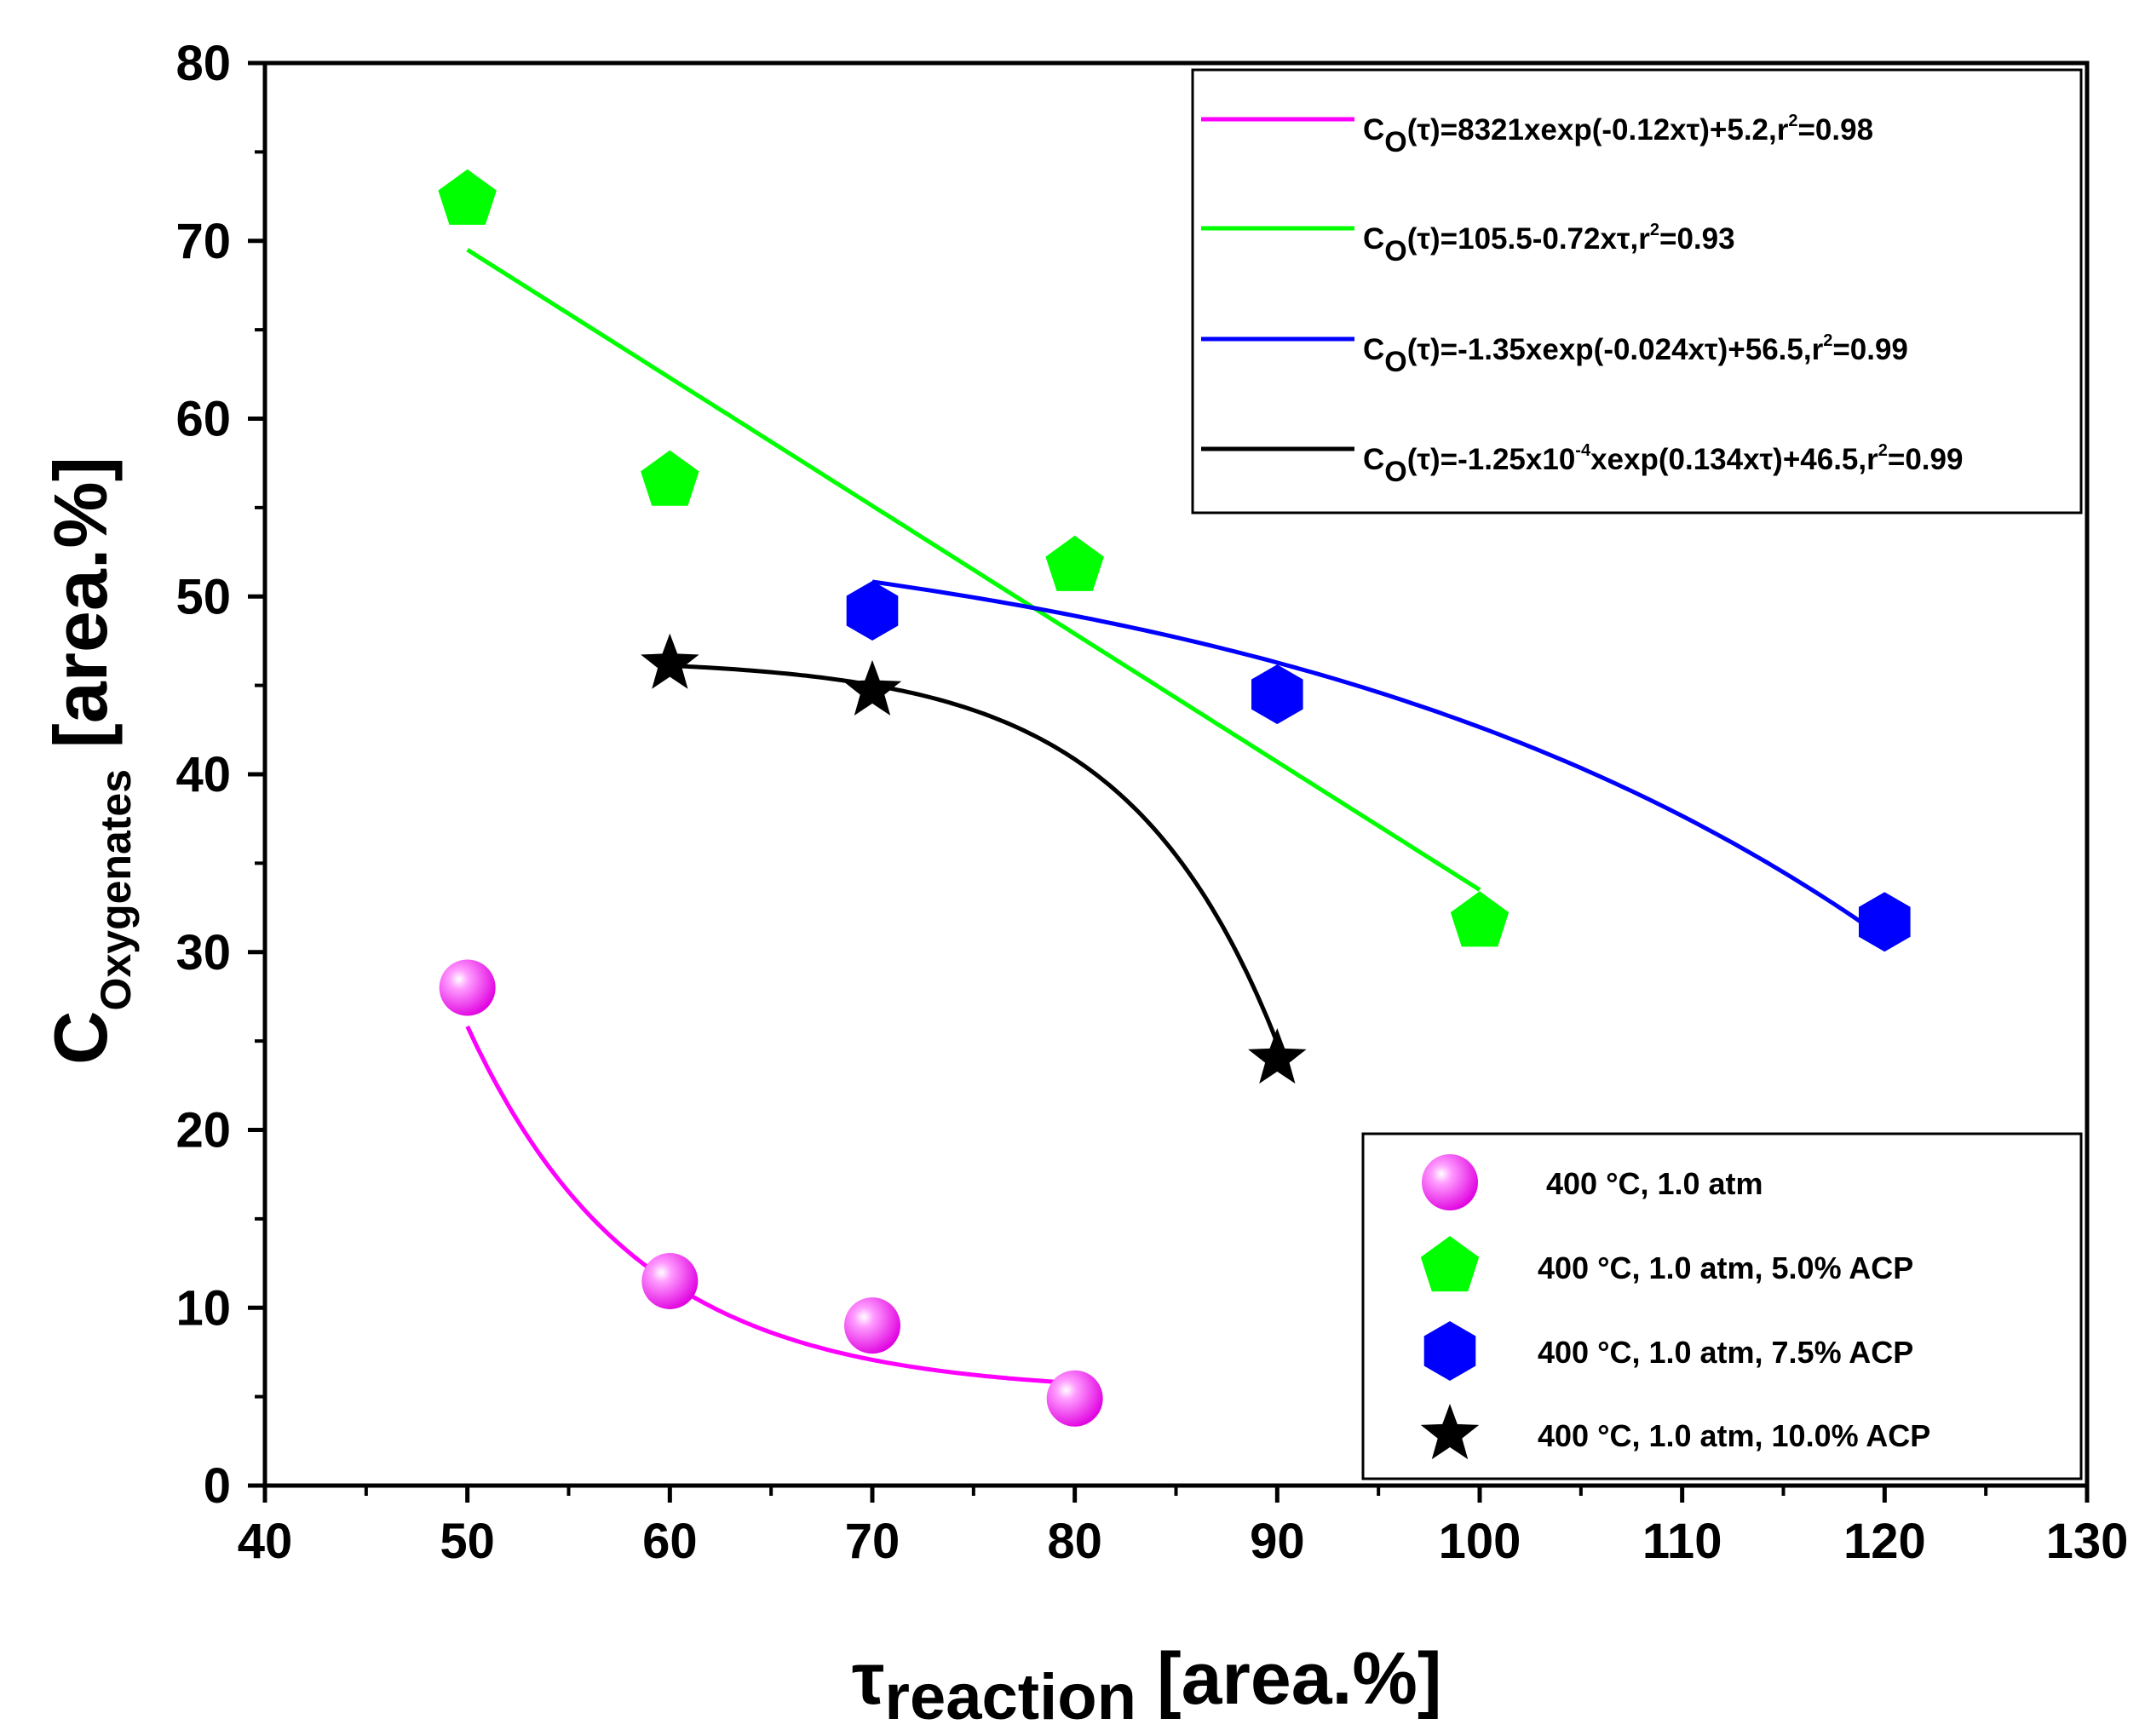 The height and width of the screenshot is (1736, 2145). I want to click on series-legend-label: 400 °C, 1.0 atm, so click(1654, 1183).